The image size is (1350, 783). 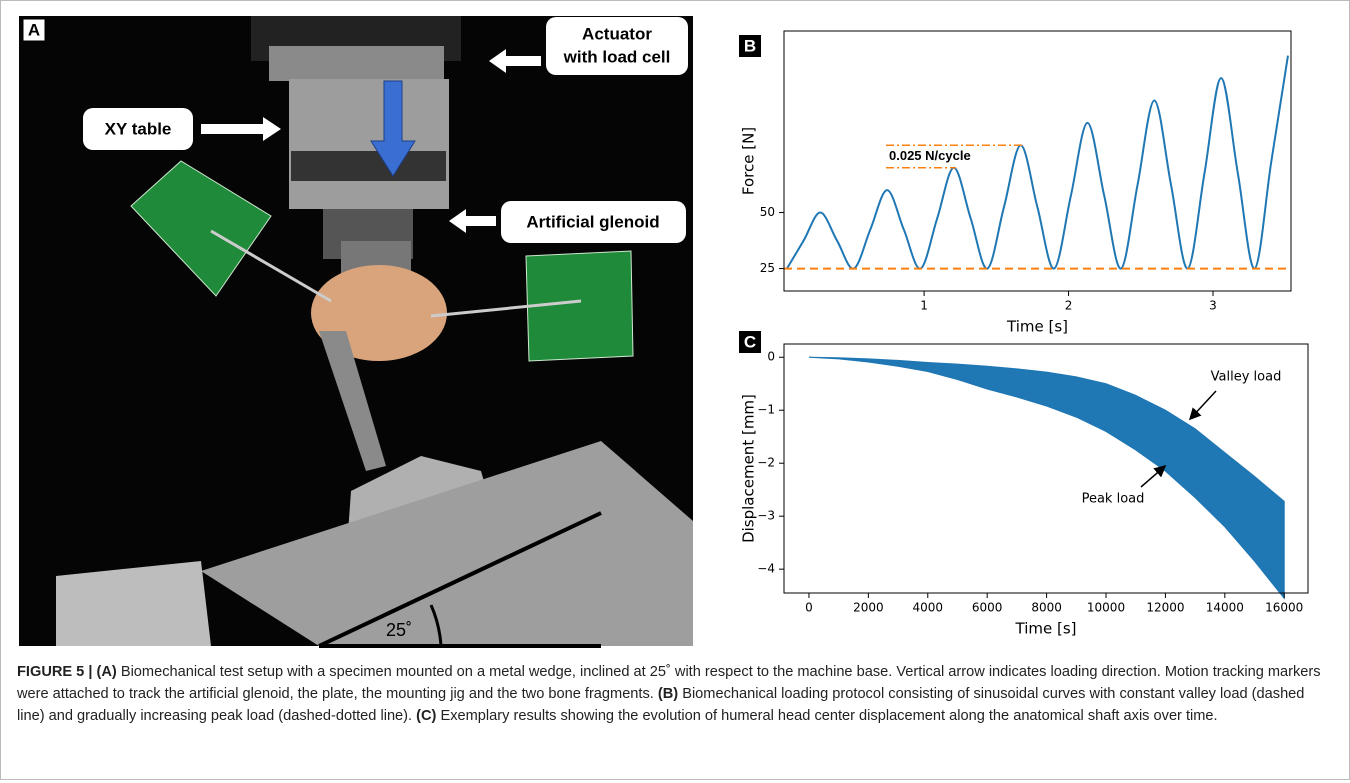 I want to click on x-tick-label: 6000, so click(x=987, y=608).